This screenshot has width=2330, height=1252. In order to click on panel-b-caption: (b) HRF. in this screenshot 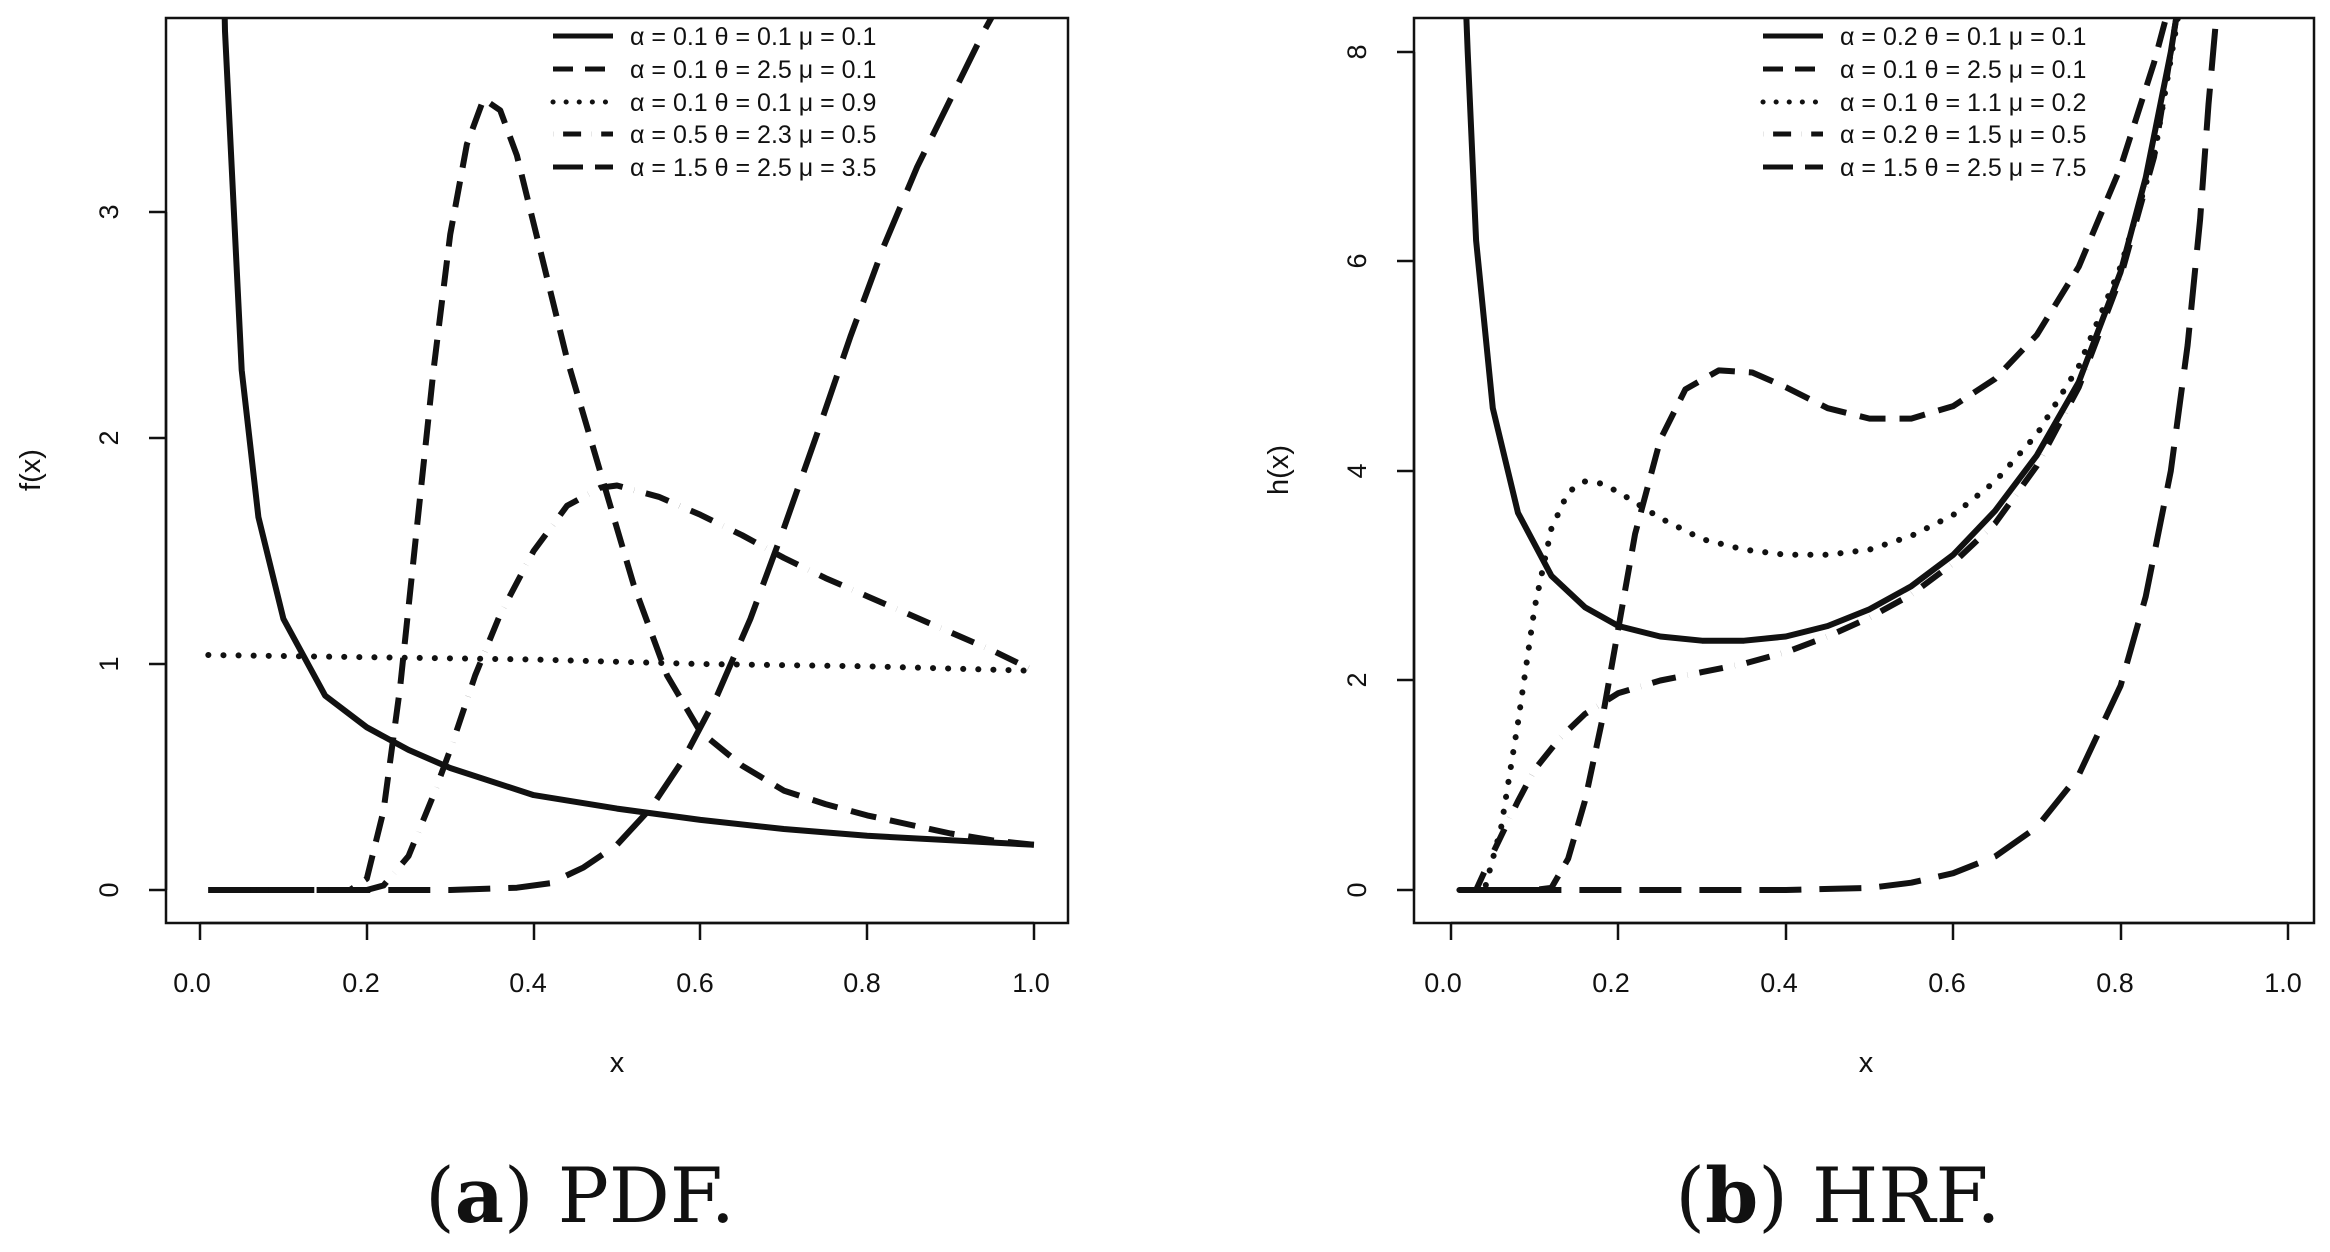, I will do `click(1837, 1195)`.